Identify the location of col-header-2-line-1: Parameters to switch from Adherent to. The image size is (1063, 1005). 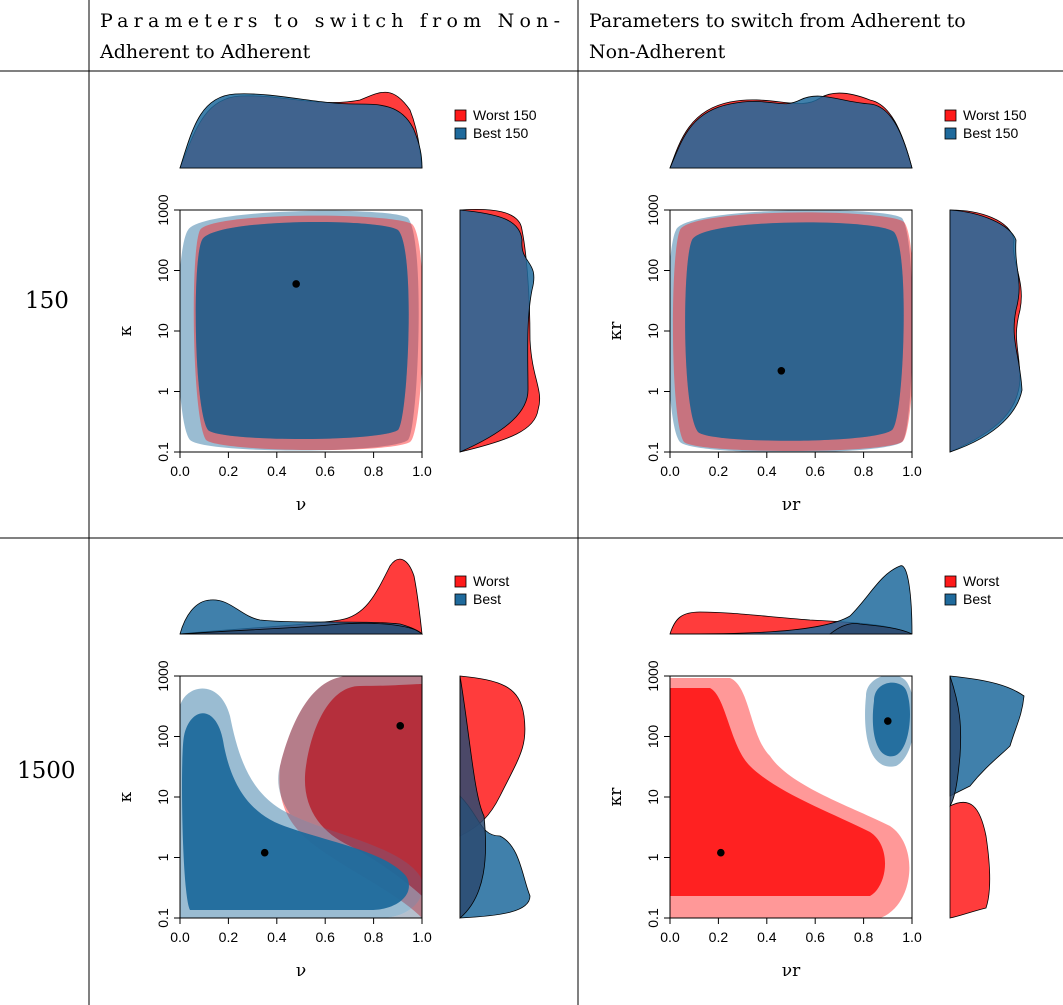
(777, 21).